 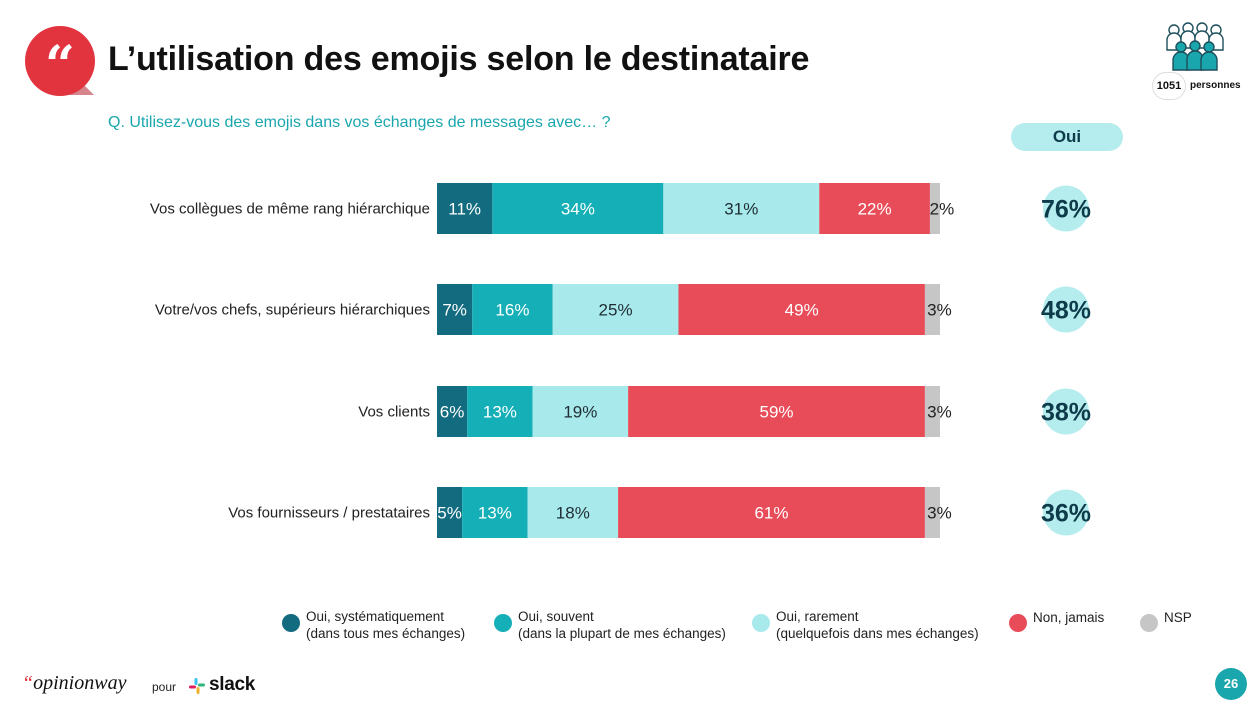 What do you see at coordinates (1178, 617) in the screenshot?
I see `legend-label: NSP` at bounding box center [1178, 617].